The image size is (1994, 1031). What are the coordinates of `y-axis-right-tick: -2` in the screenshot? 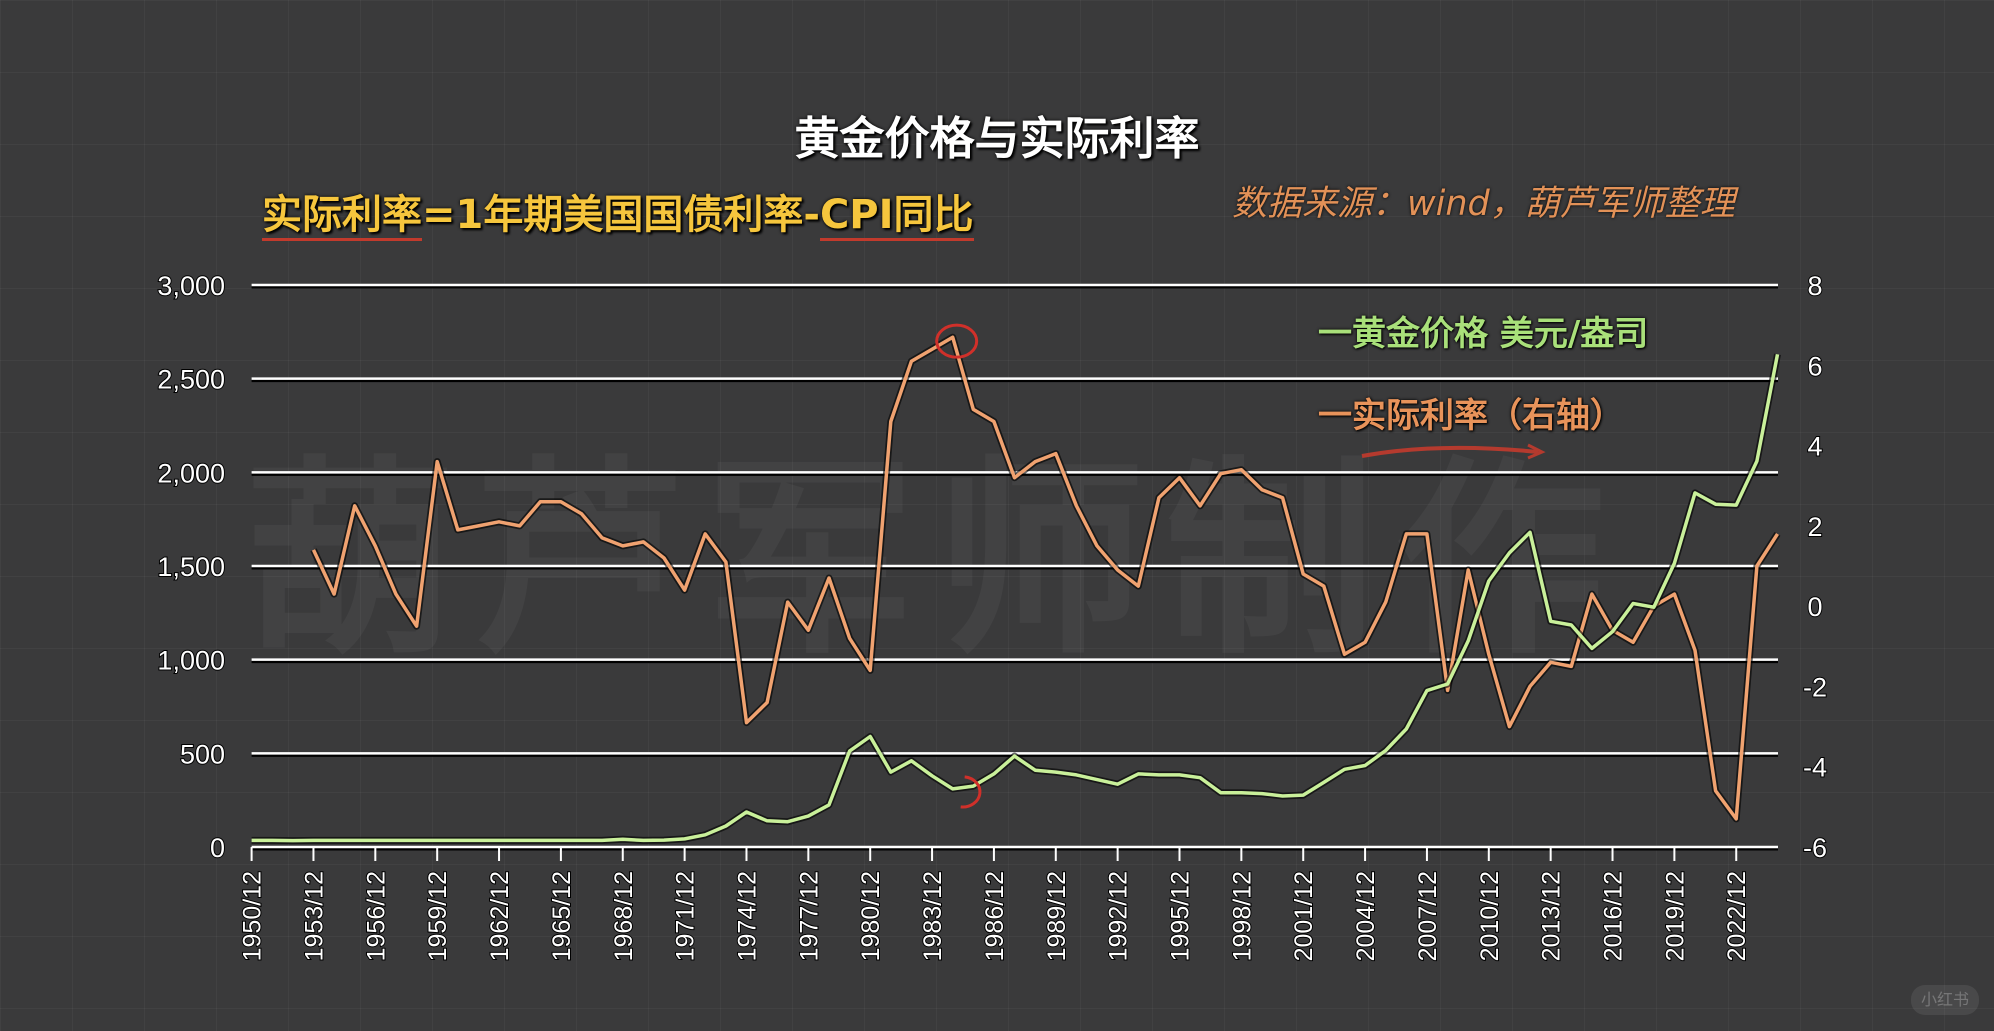 It's located at (1815, 687).